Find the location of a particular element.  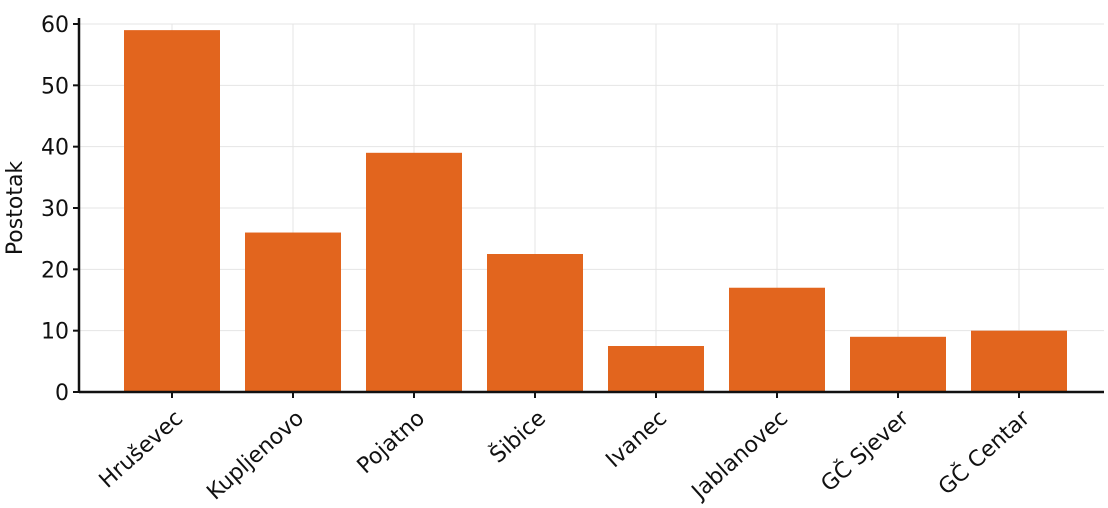

x-tick-label: Šibice is located at coordinates (518, 436).